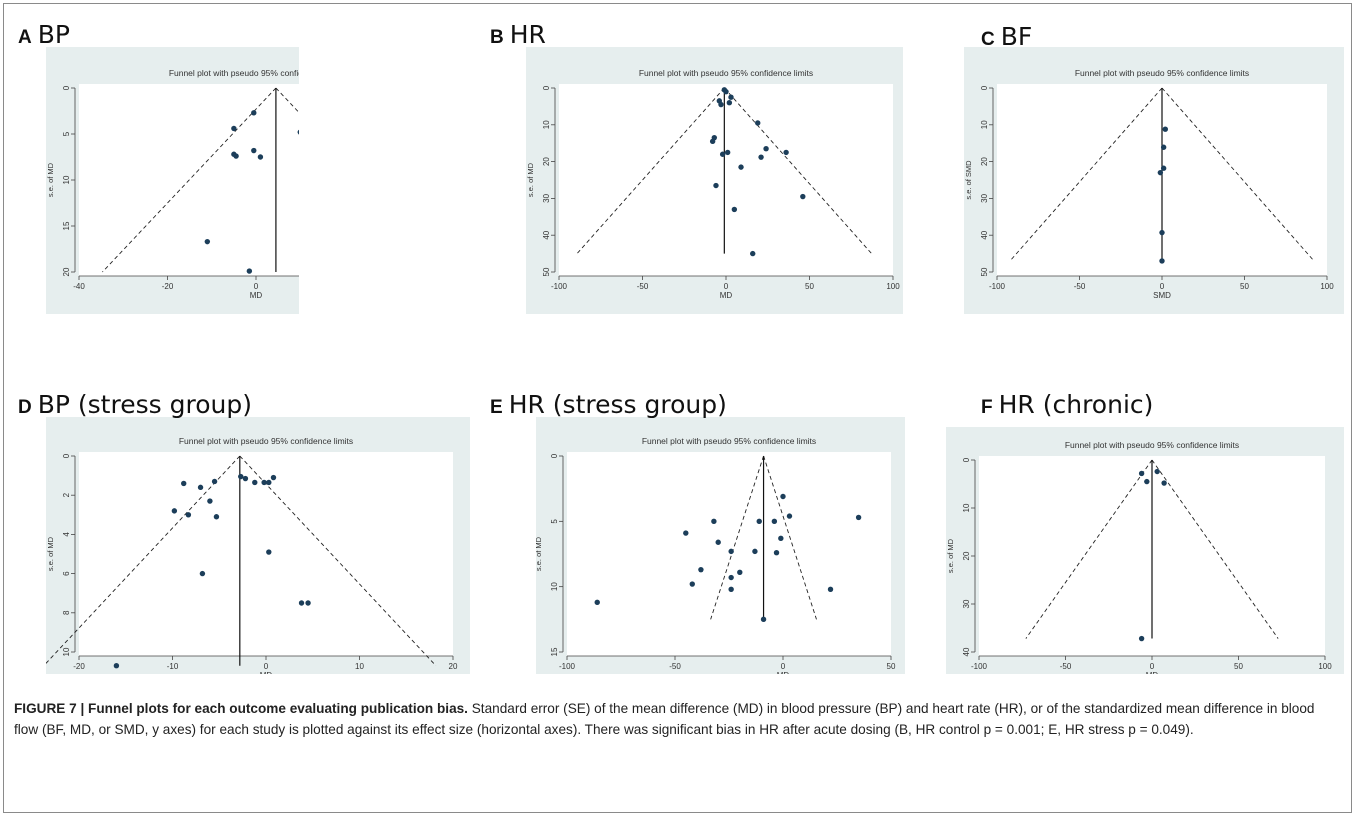 The image size is (1357, 818). What do you see at coordinates (359, 666) in the screenshot?
I see `x-tick-label: 10` at bounding box center [359, 666].